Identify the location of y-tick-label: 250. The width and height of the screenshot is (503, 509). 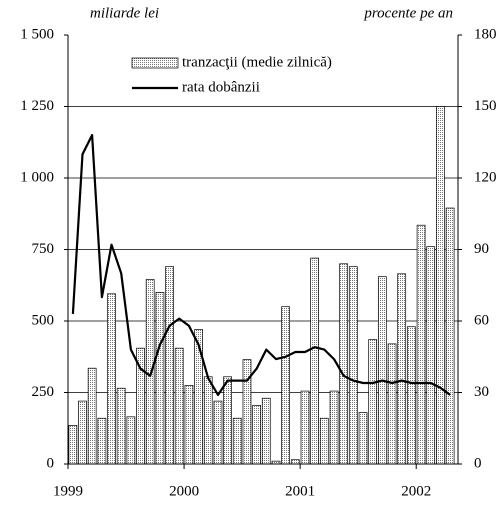
(43, 392).